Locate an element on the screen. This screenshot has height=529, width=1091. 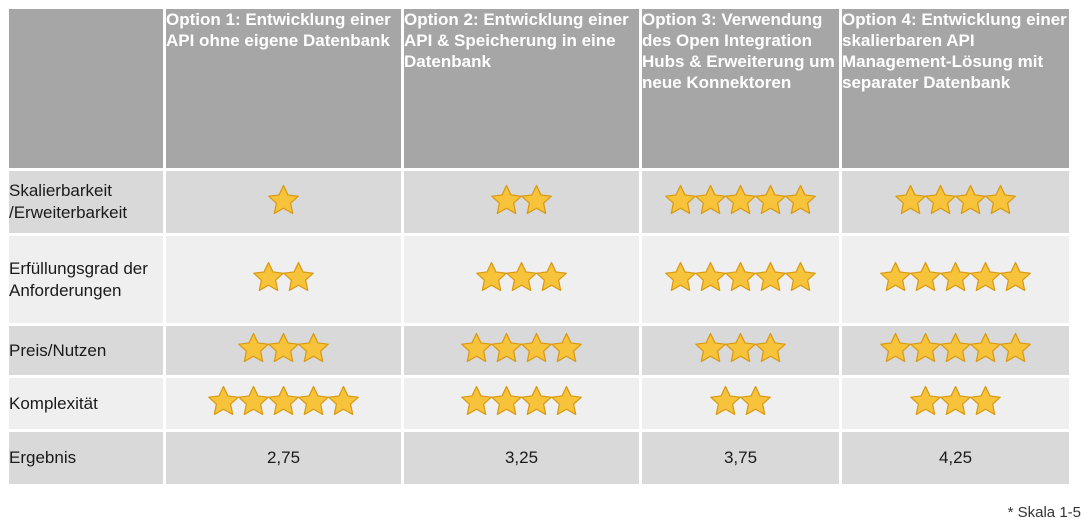
row-label: Skalierbarkeit /Erweiterbarkeit is located at coordinates (86, 202).